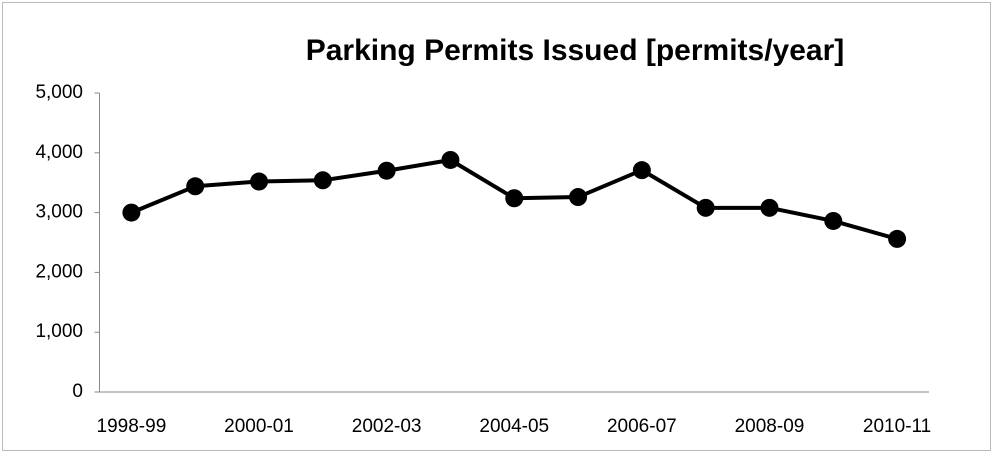 The image size is (995, 454). Describe the element at coordinates (387, 426) in the screenshot. I see `x-tick-label: 2002-03` at that location.